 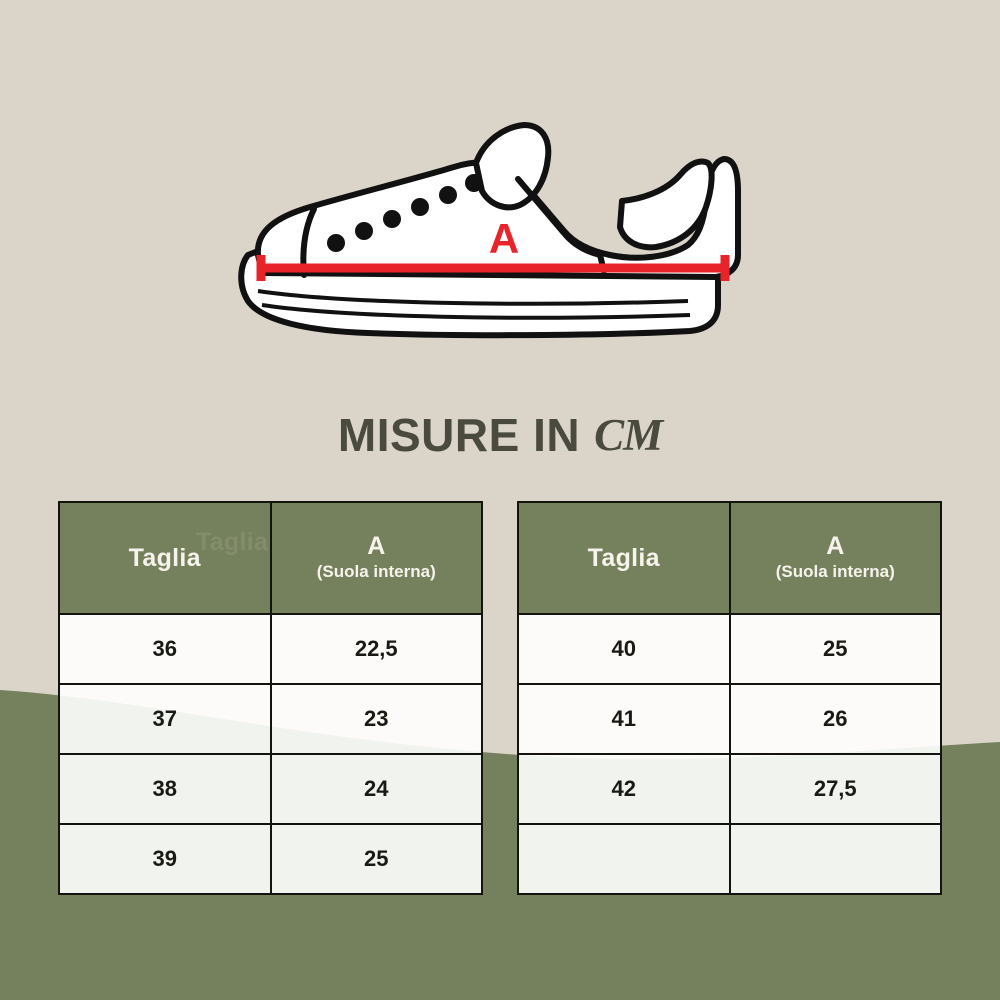 I want to click on measure-line-a, so click(x=493, y=268).